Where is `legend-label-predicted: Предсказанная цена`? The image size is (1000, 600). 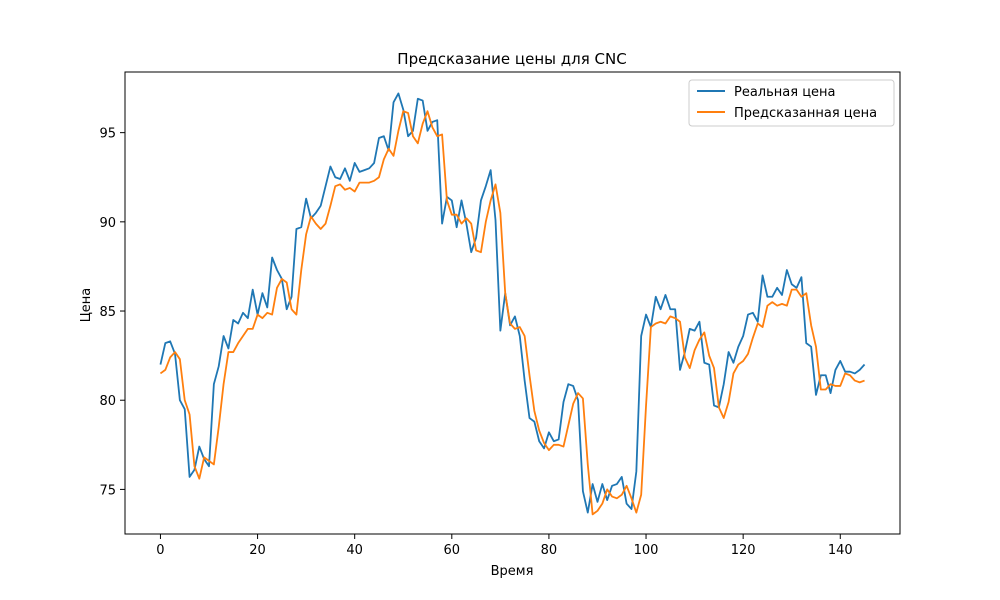
legend-label-predicted: Предсказанная цена is located at coordinates (805, 113).